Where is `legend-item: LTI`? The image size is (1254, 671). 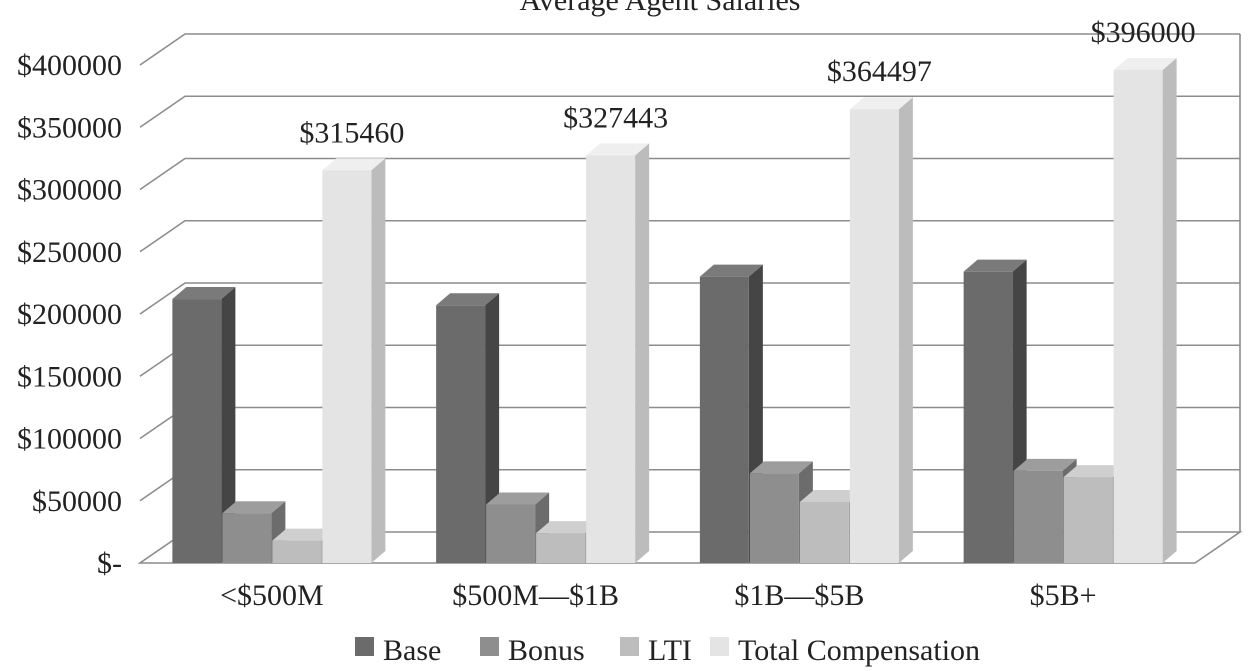 legend-item: LTI is located at coordinates (656, 650).